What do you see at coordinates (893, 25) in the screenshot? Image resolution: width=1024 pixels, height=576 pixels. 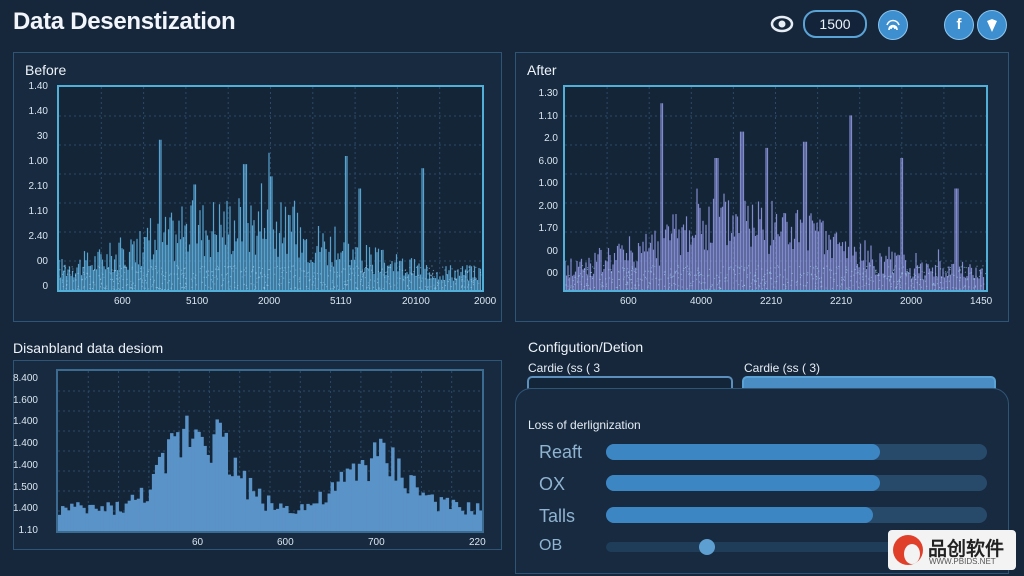 I see `fingerprint-button` at bounding box center [893, 25].